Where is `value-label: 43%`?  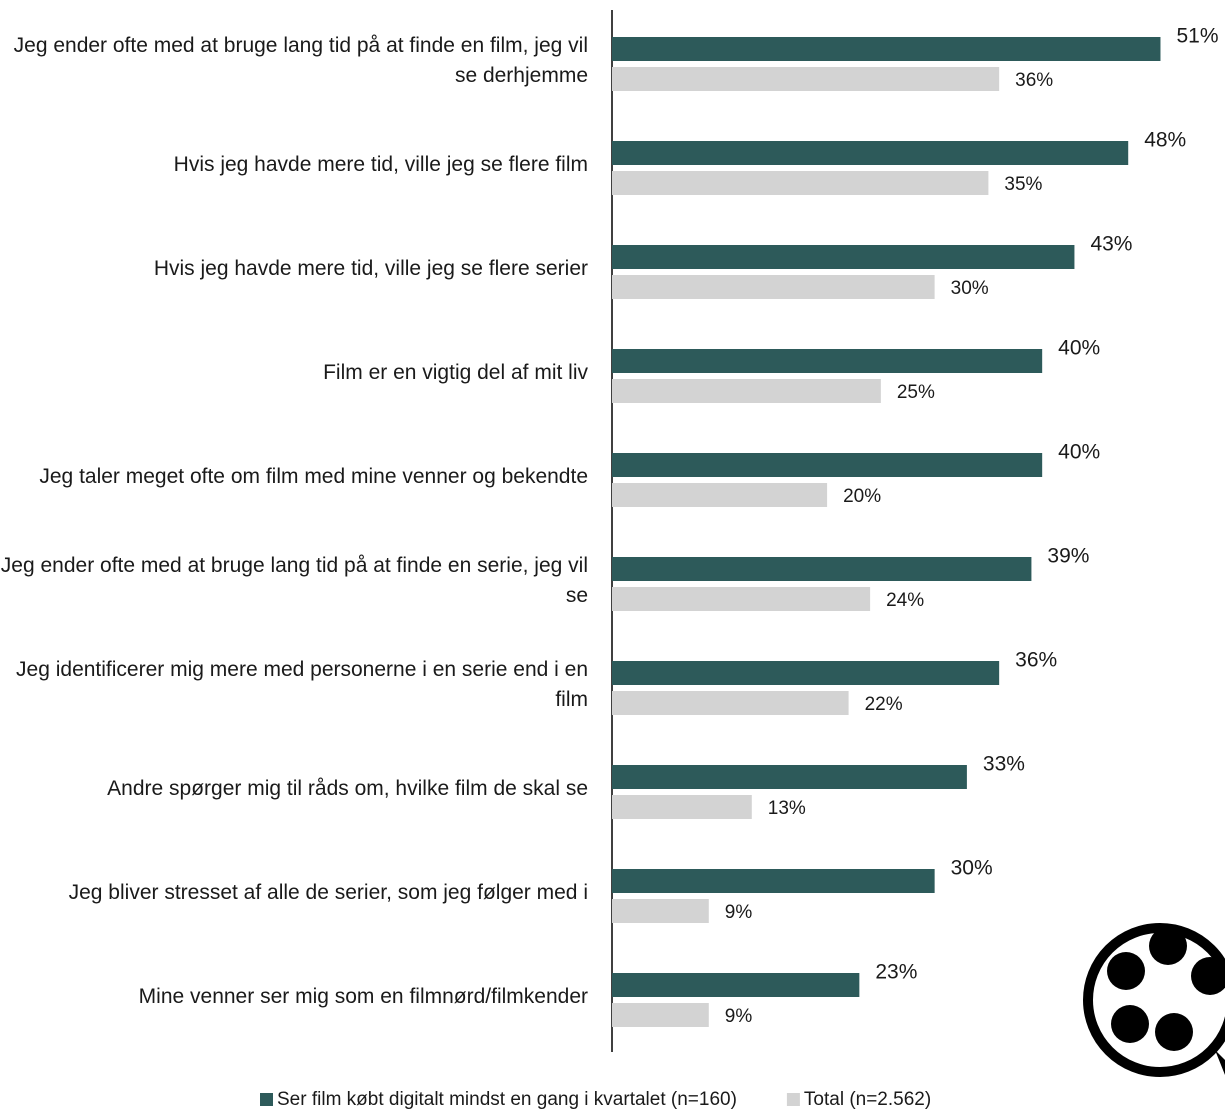 value-label: 43% is located at coordinates (1111, 244).